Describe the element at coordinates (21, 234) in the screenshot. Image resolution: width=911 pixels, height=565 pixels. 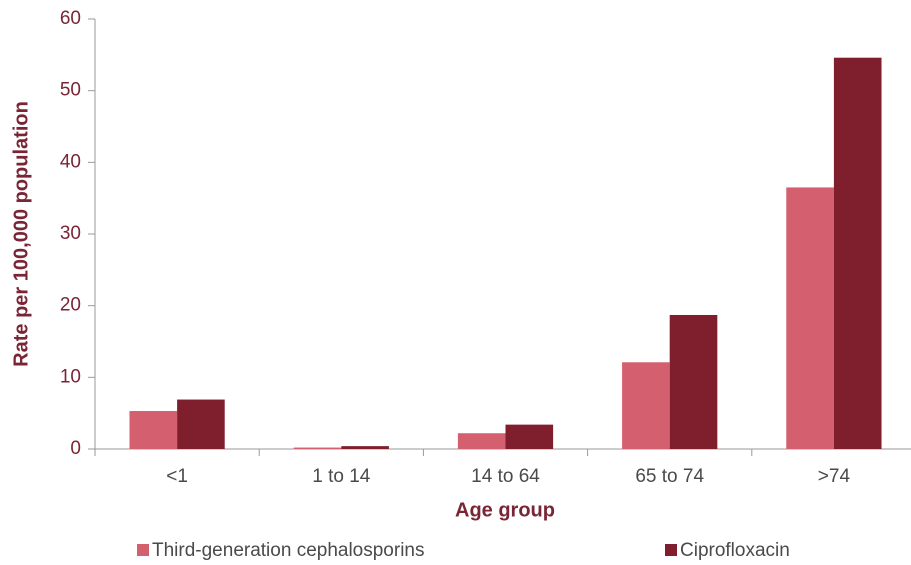
I see `y-axis-title: Rate per 100,000 population` at that location.